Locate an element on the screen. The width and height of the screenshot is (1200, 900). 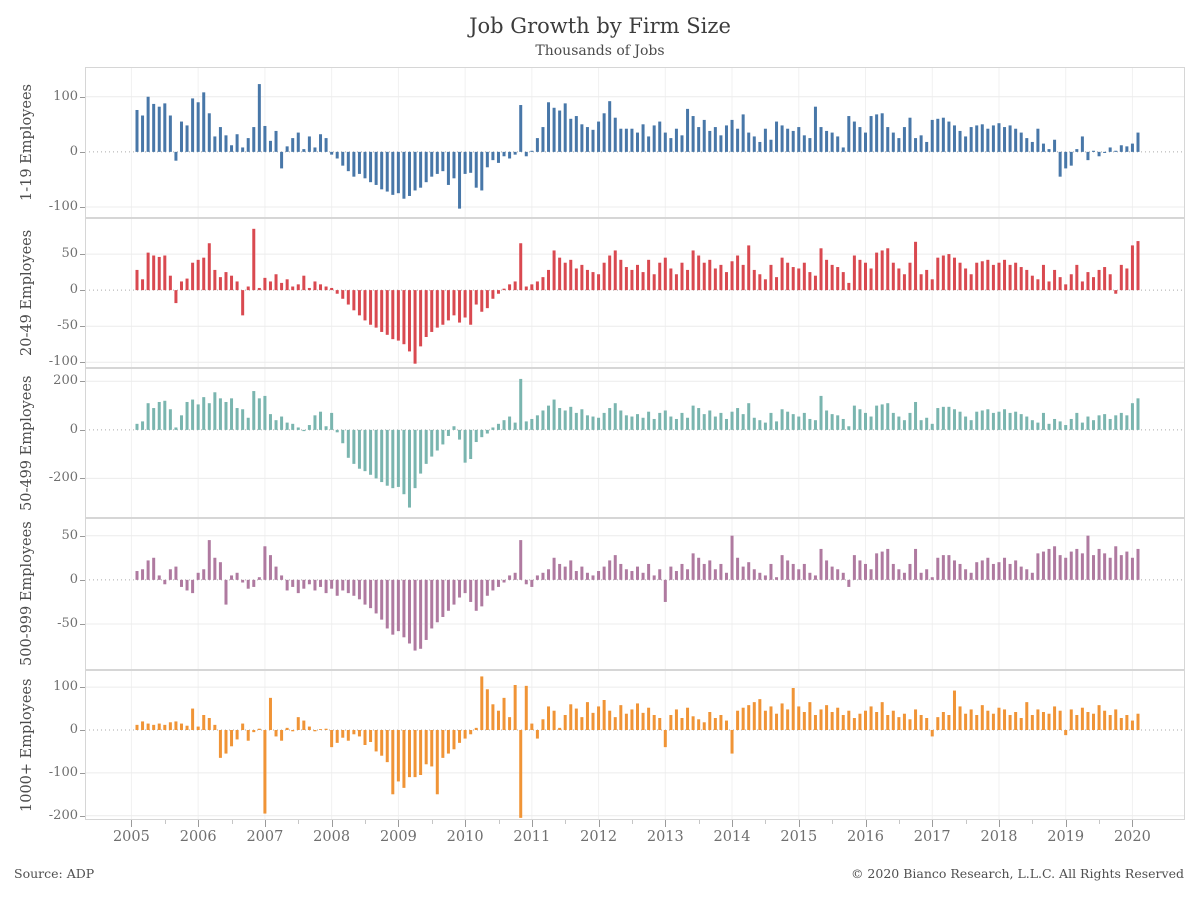
x-tick-label: 2014 is located at coordinates (732, 837).